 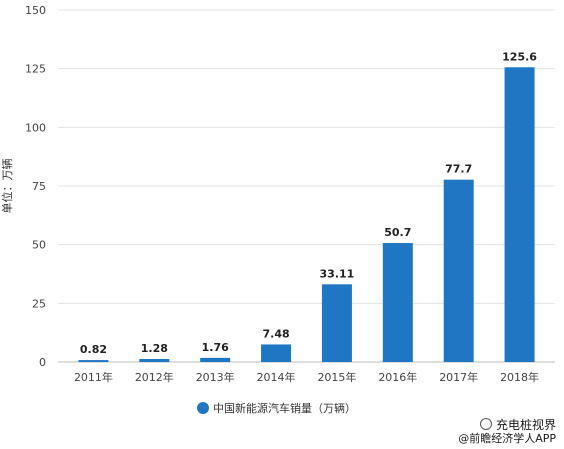 What do you see at coordinates (215, 347) in the screenshot?
I see `data-label: 1.76` at bounding box center [215, 347].